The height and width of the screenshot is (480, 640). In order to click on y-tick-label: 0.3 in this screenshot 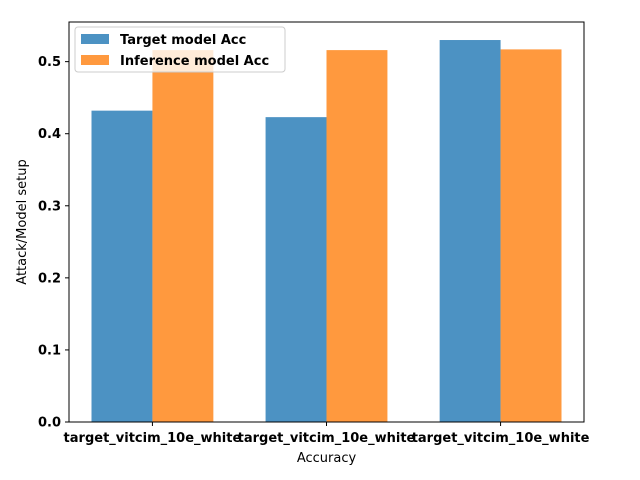, I will do `click(49, 206)`.